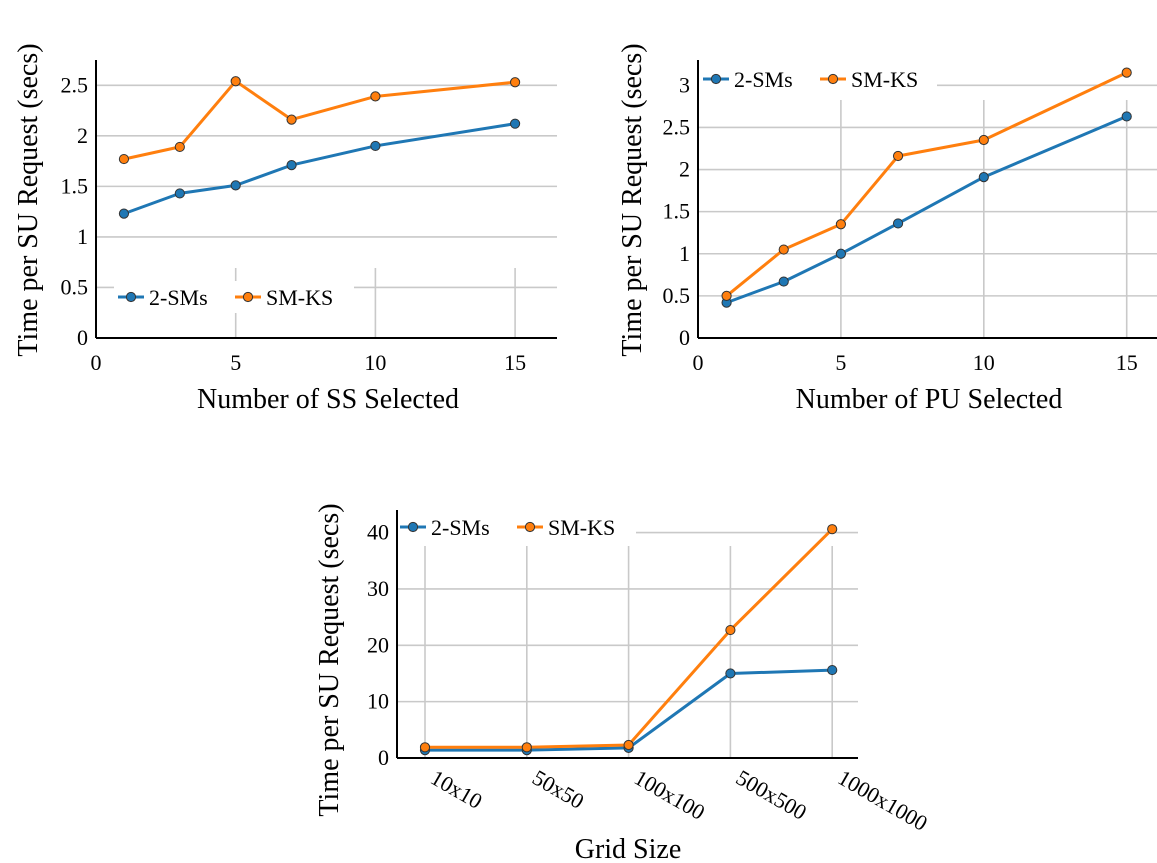 This screenshot has height=863, width=1157. What do you see at coordinates (628, 848) in the screenshot?
I see `x-axis-label: Grid Size` at bounding box center [628, 848].